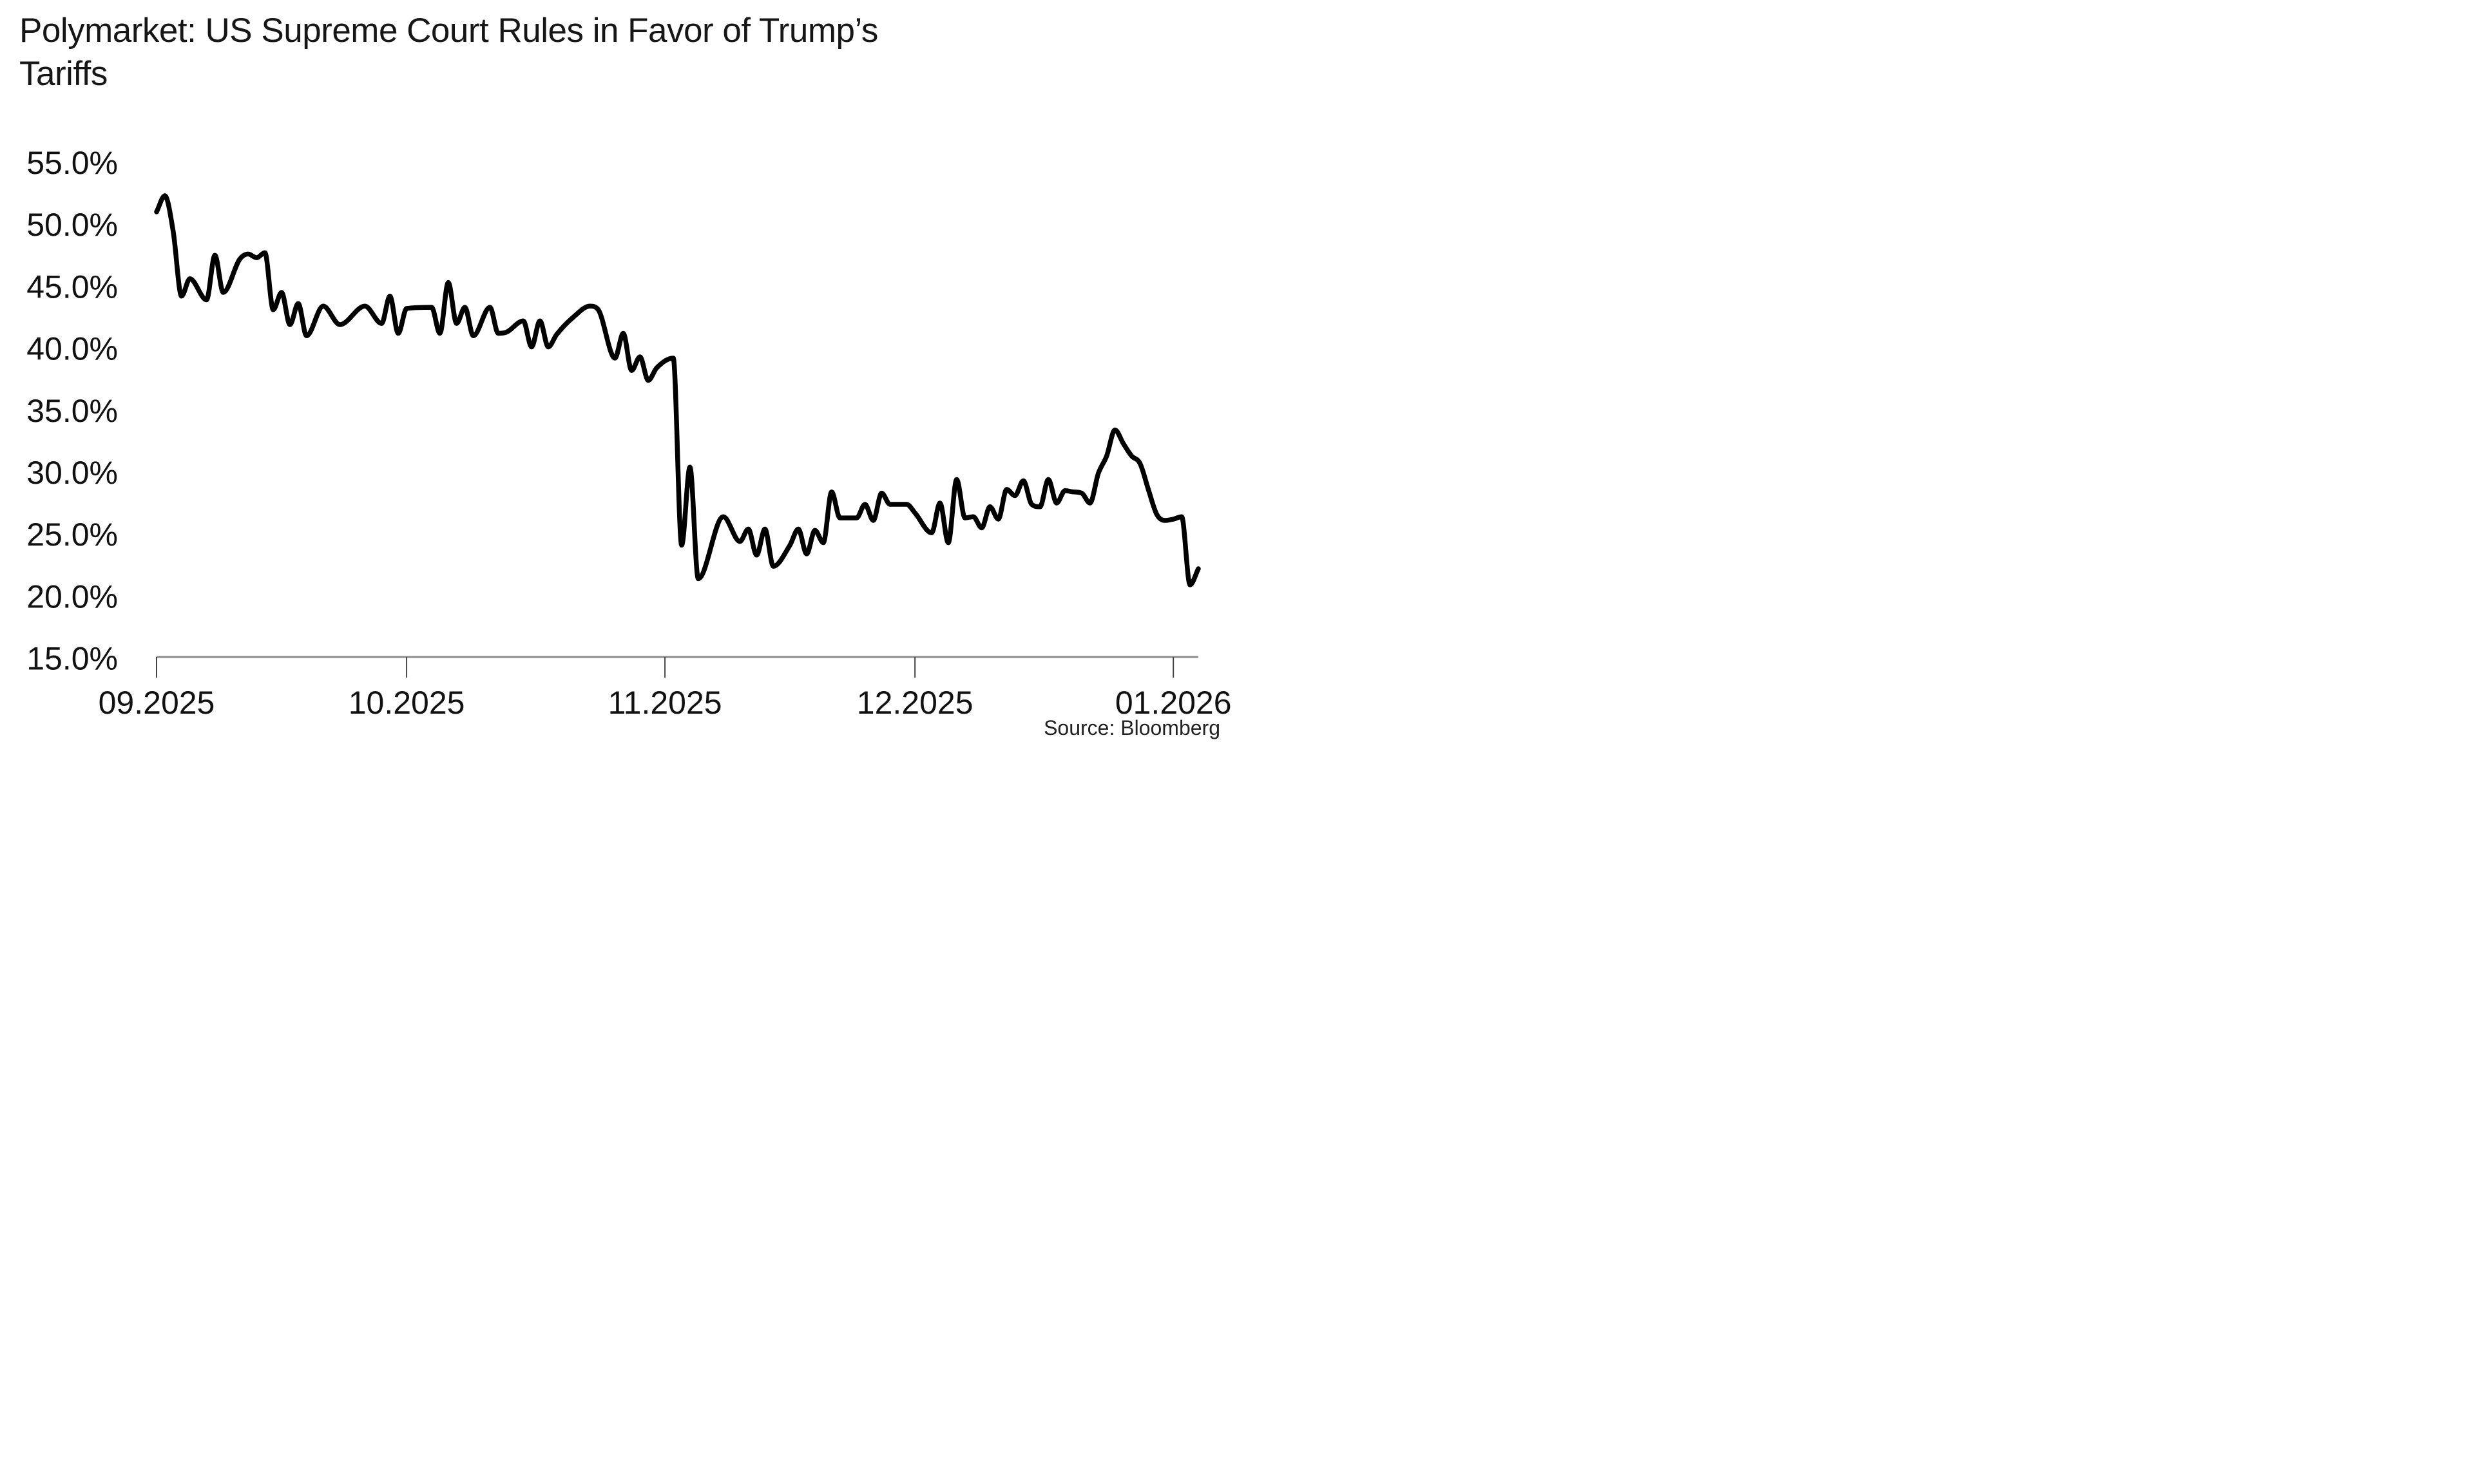  I want to click on x-axis-tick-label: 01.2026, so click(1173, 703).